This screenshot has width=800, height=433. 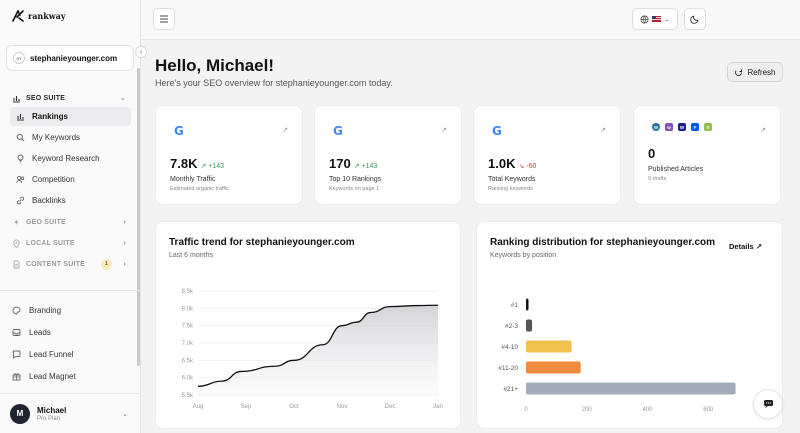 What do you see at coordinates (652, 153) in the screenshot?
I see `stat-value: 0` at bounding box center [652, 153].